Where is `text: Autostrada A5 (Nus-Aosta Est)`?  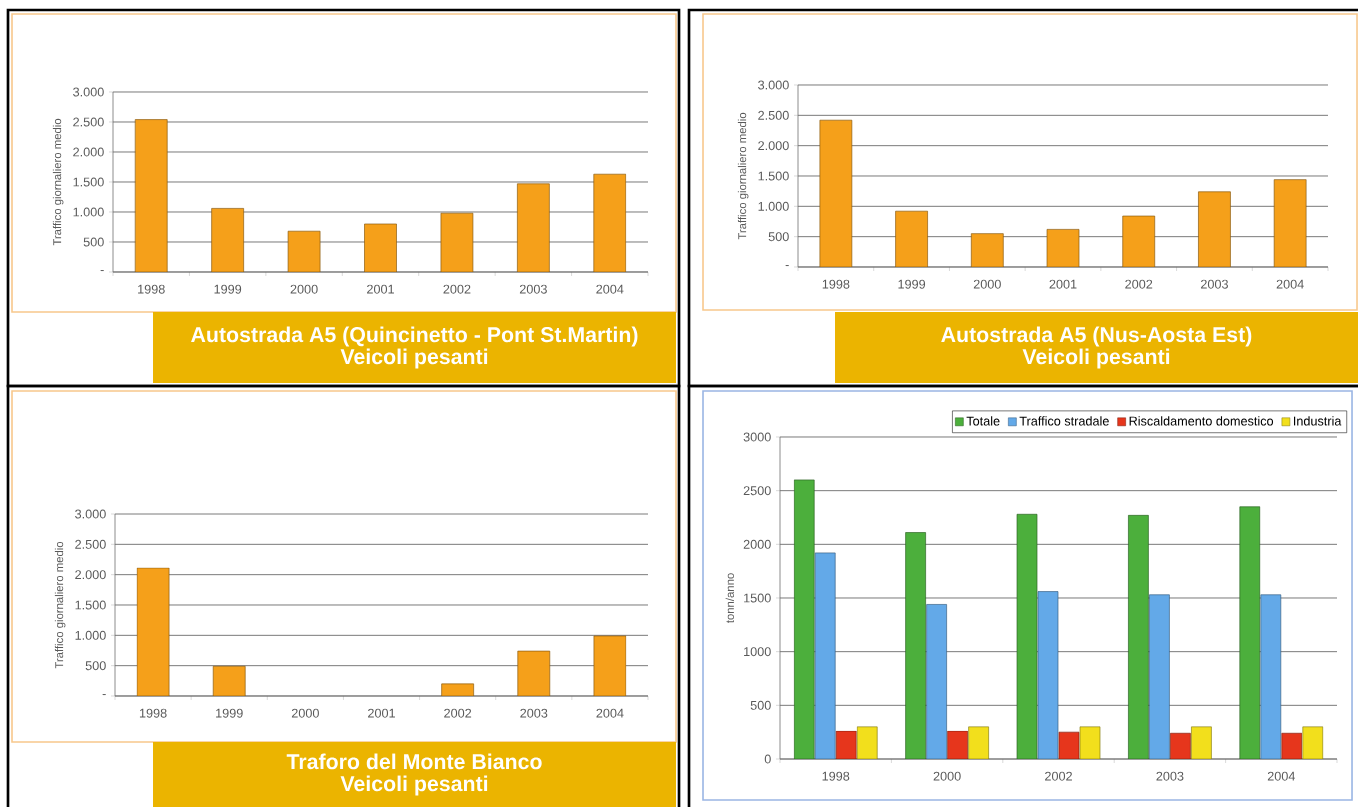
text: Autostrada A5 (Nus-Aosta Est) is located at coordinates (1096, 336).